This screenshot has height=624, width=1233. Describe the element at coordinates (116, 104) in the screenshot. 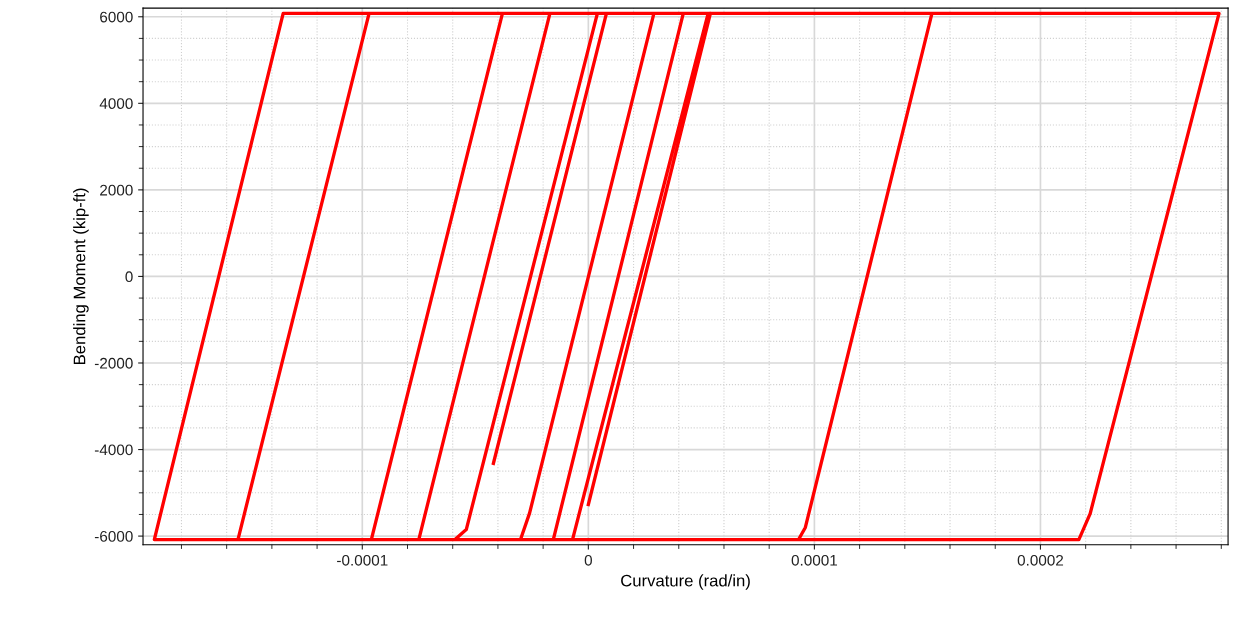

I see `y-tick-label: 4000` at that location.